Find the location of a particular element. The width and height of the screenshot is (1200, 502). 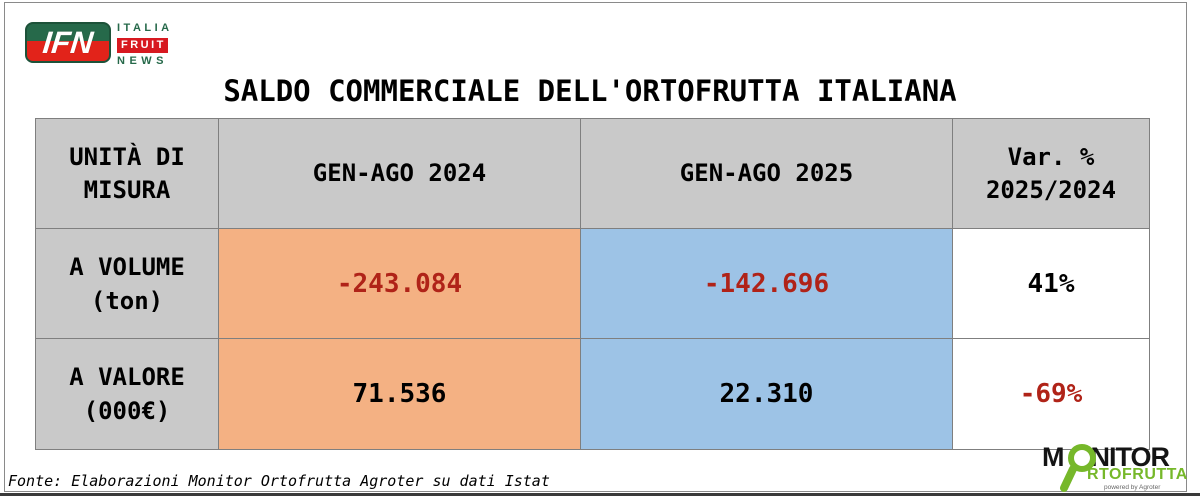

monitor-ortofrutta-logo: M NITOR RTOFRUTTA powered by Agroter is located at coordinates (1117, 469).